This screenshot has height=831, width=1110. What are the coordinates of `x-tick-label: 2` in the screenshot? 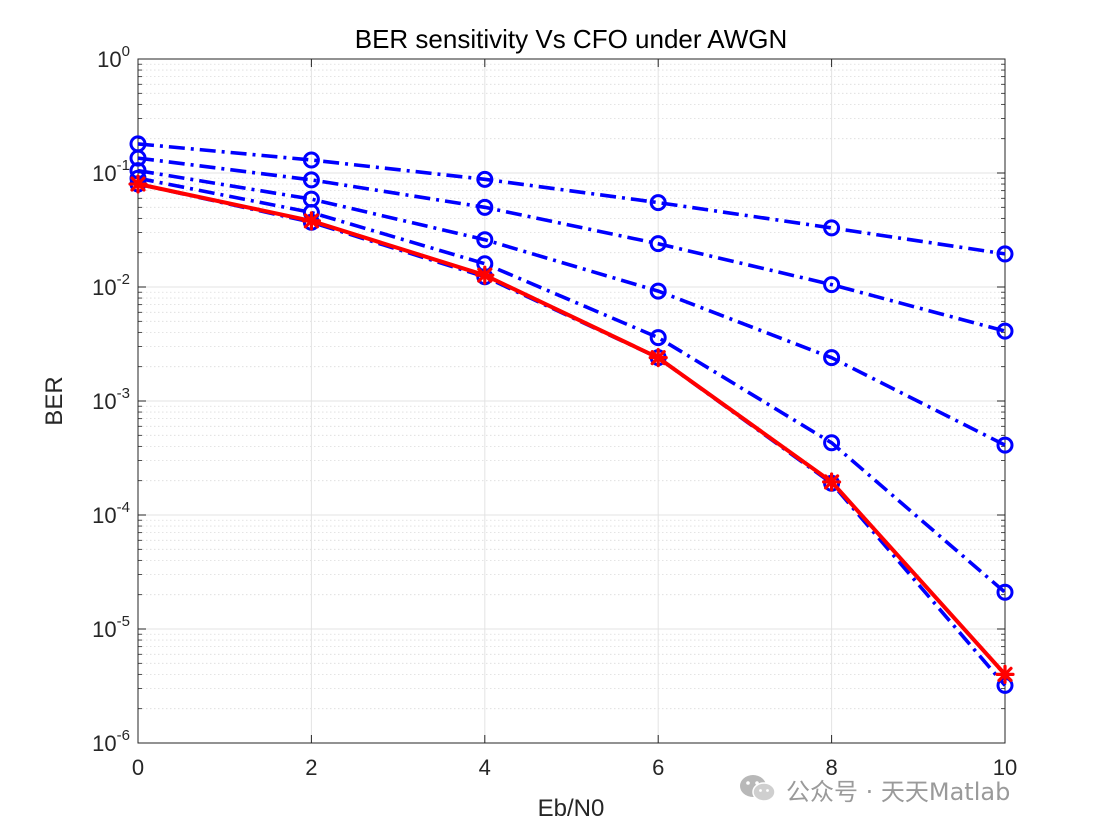 It's located at (311, 767).